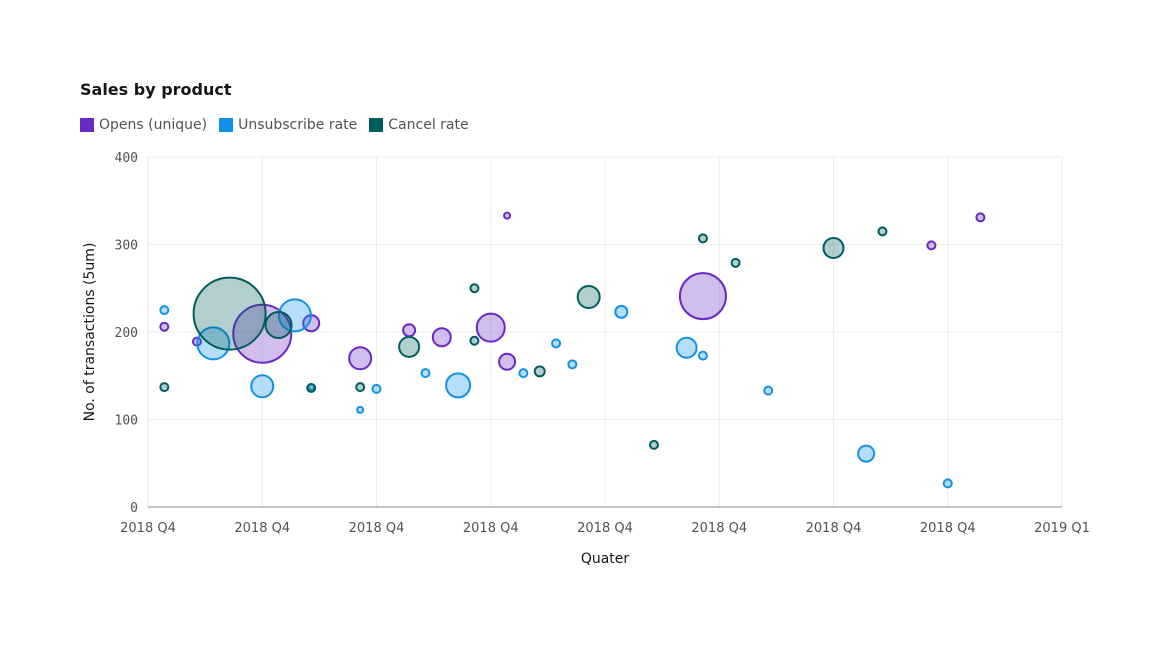 The image size is (1152, 648). What do you see at coordinates (126, 421) in the screenshot?
I see `y-tick-label: 100` at bounding box center [126, 421].